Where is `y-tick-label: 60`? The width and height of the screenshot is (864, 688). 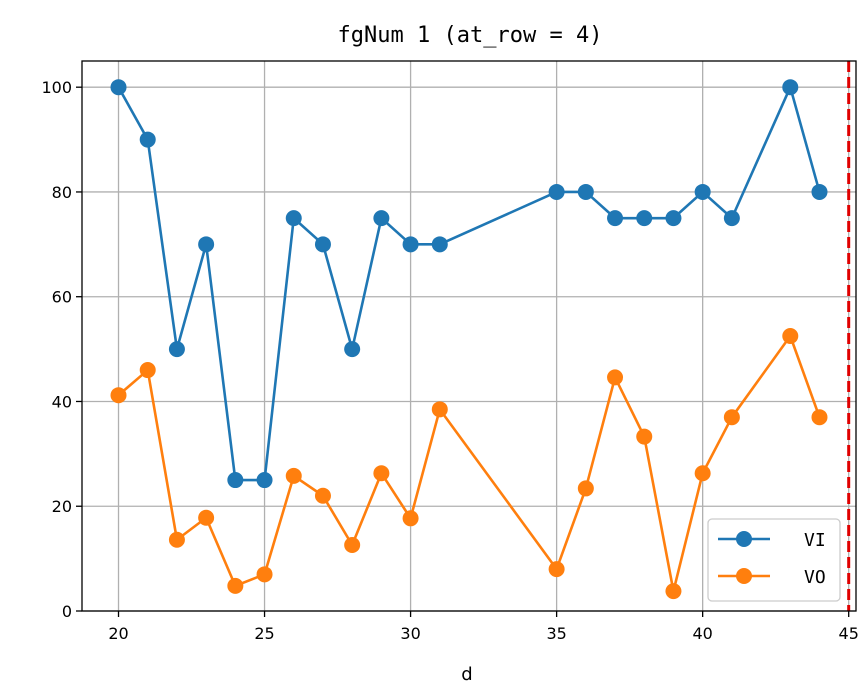 y-tick-label: 60 is located at coordinates (62, 297).